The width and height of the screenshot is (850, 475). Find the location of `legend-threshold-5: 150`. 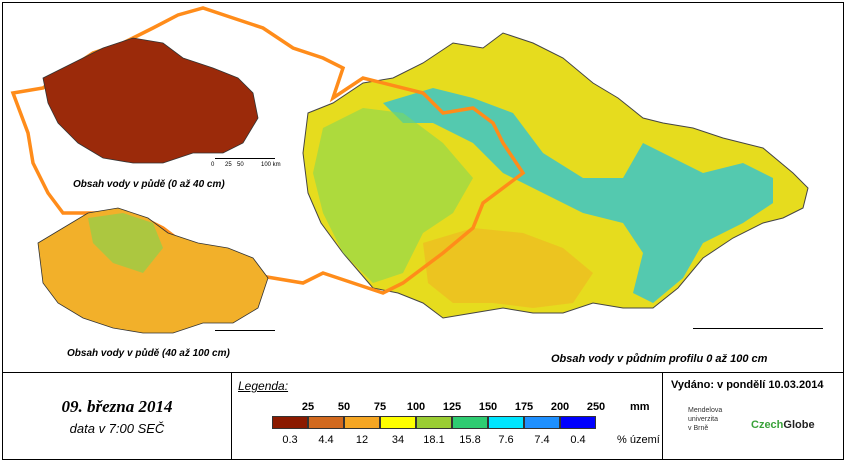

legend-threshold-5: 150 is located at coordinates (488, 407).